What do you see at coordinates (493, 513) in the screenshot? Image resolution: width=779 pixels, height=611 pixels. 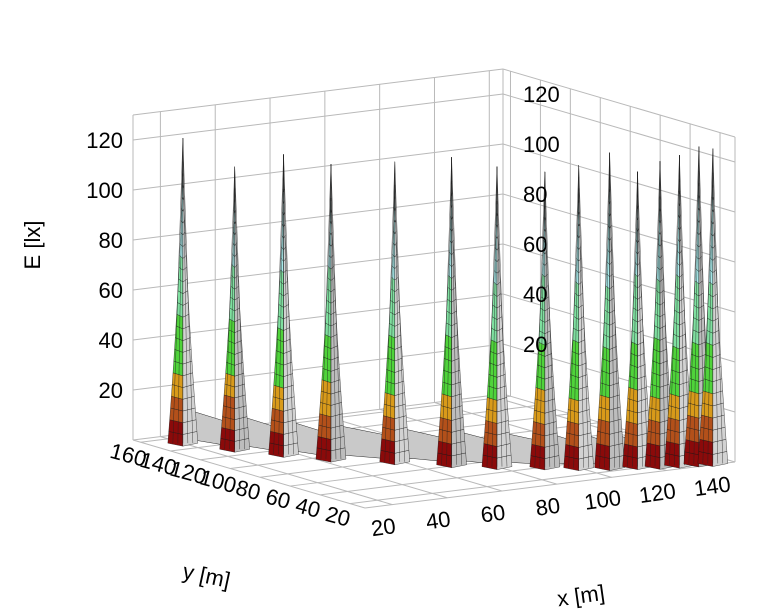 I see `x-tick-label: 60` at bounding box center [493, 513].